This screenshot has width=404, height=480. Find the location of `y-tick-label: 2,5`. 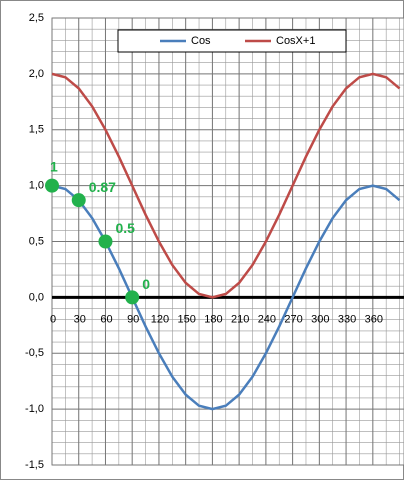

y-tick-label: 2,5 is located at coordinates (36, 18).